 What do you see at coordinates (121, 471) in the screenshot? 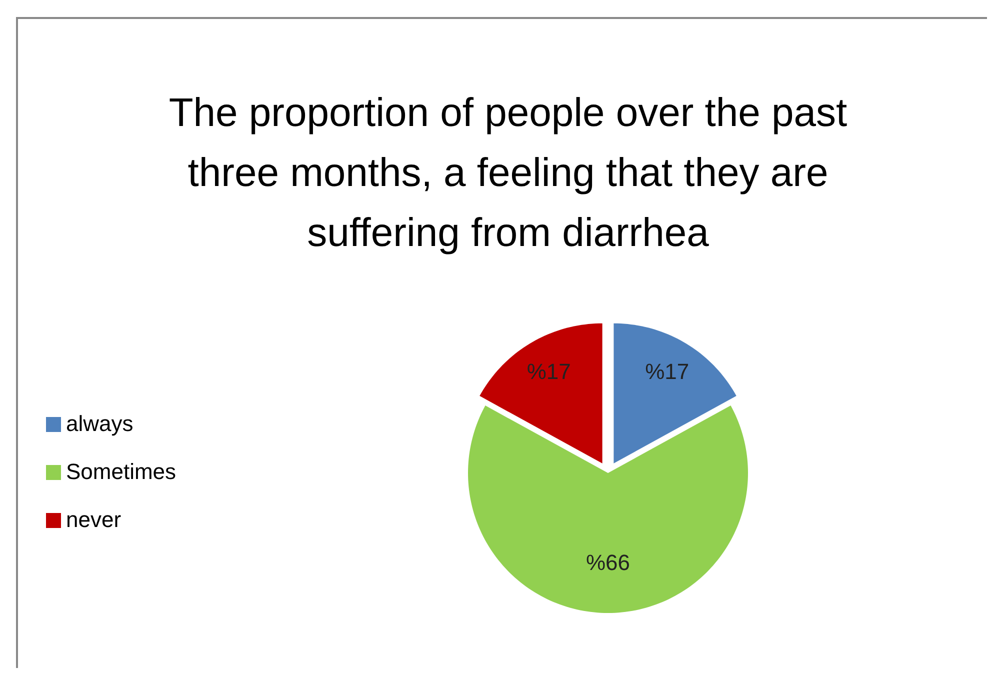
I see `legend-label: Sometimes` at bounding box center [121, 471].